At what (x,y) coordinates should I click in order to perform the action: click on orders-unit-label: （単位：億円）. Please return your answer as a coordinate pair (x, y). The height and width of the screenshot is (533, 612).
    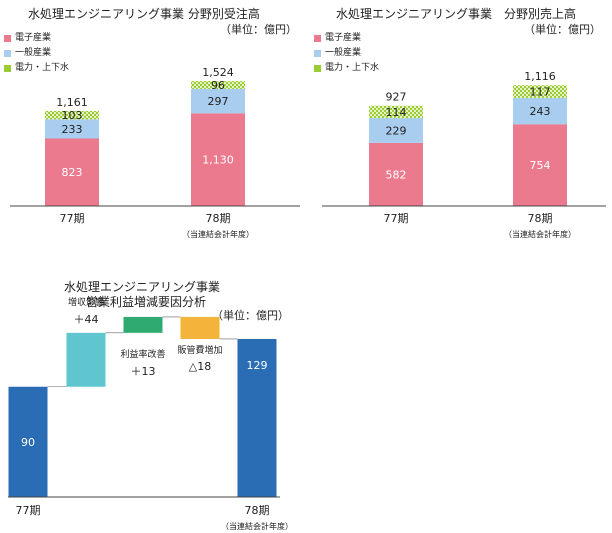
    Looking at the image, I should click on (258, 29).